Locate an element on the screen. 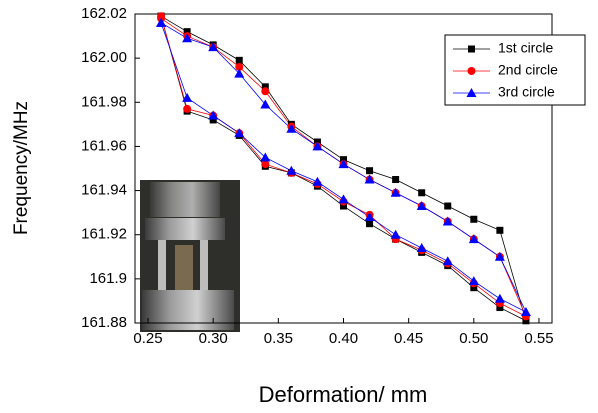 This screenshot has height=413, width=598. x-tick-label: 0.25 is located at coordinates (147, 338).